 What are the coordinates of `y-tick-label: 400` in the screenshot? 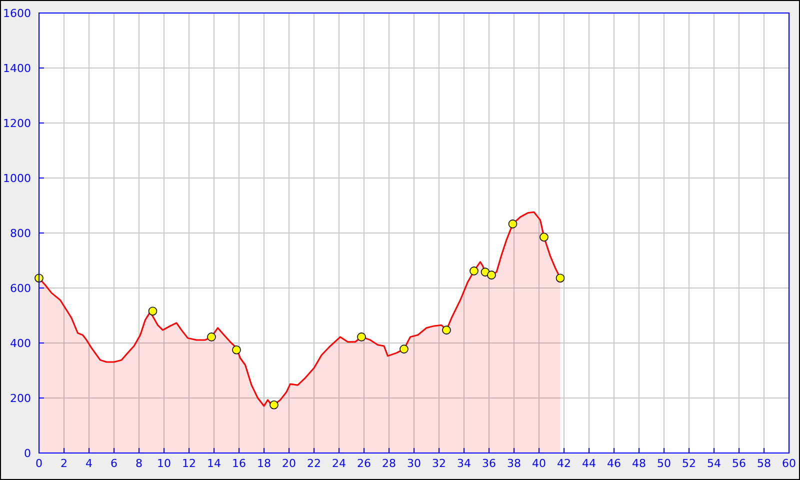 It's located at (20, 343).